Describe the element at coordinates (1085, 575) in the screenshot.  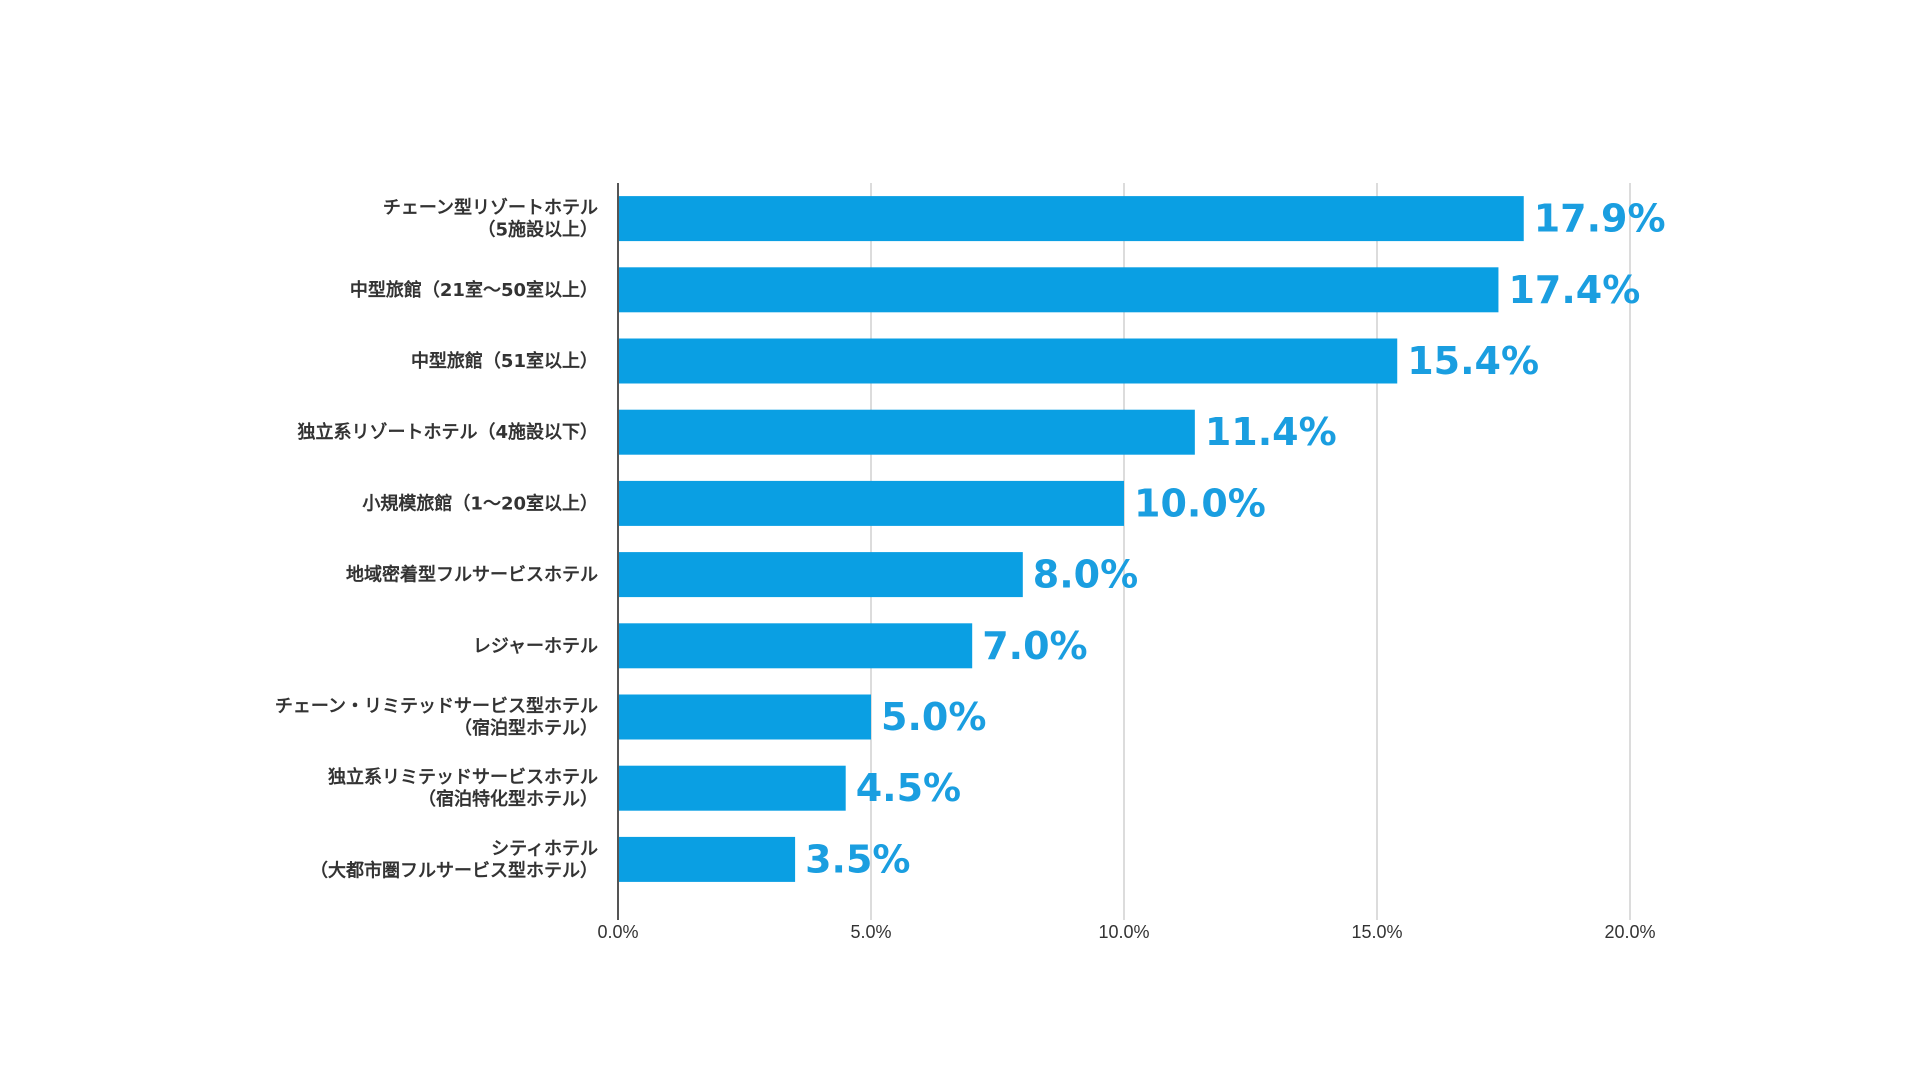
I see `data-label: 8.0%` at that location.